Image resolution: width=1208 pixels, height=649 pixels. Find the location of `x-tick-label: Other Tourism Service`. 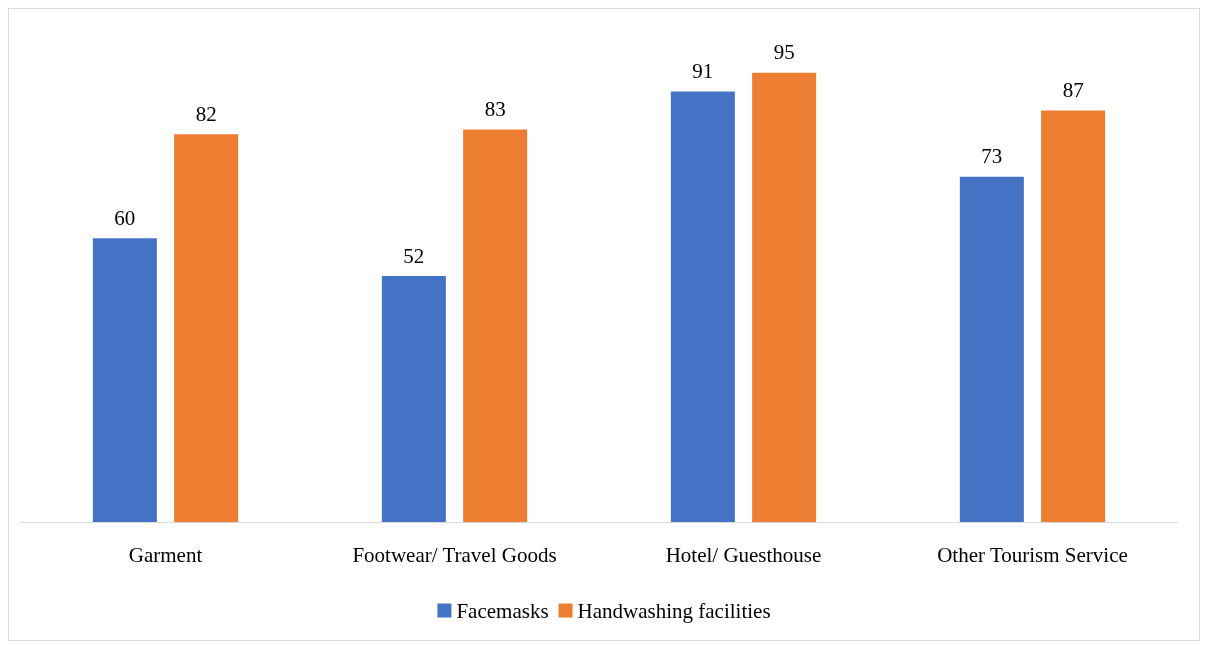

x-tick-label: Other Tourism Service is located at coordinates (1032, 554).